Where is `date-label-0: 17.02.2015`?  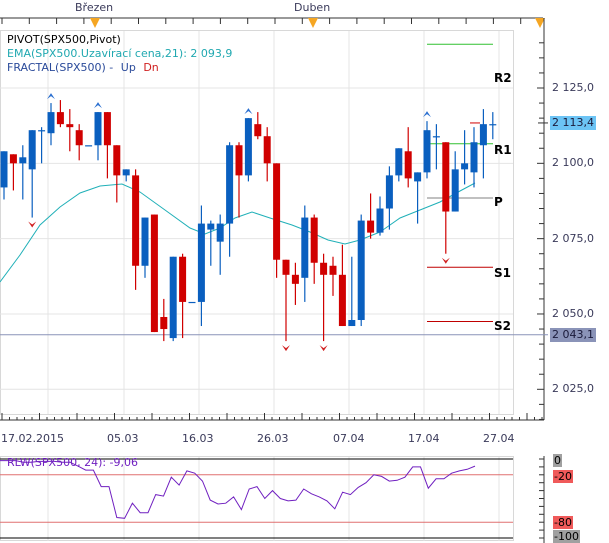 date-label-0: 17.02.2015 is located at coordinates (32, 438).